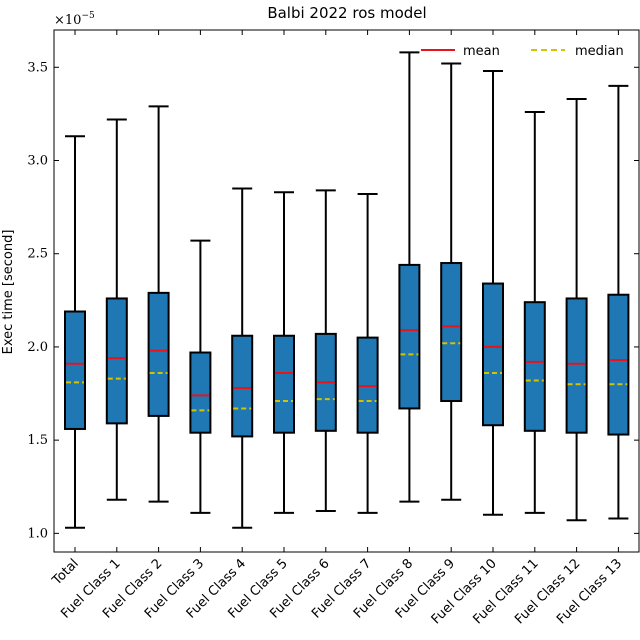  I want to click on legend-median-label: median, so click(599, 51).